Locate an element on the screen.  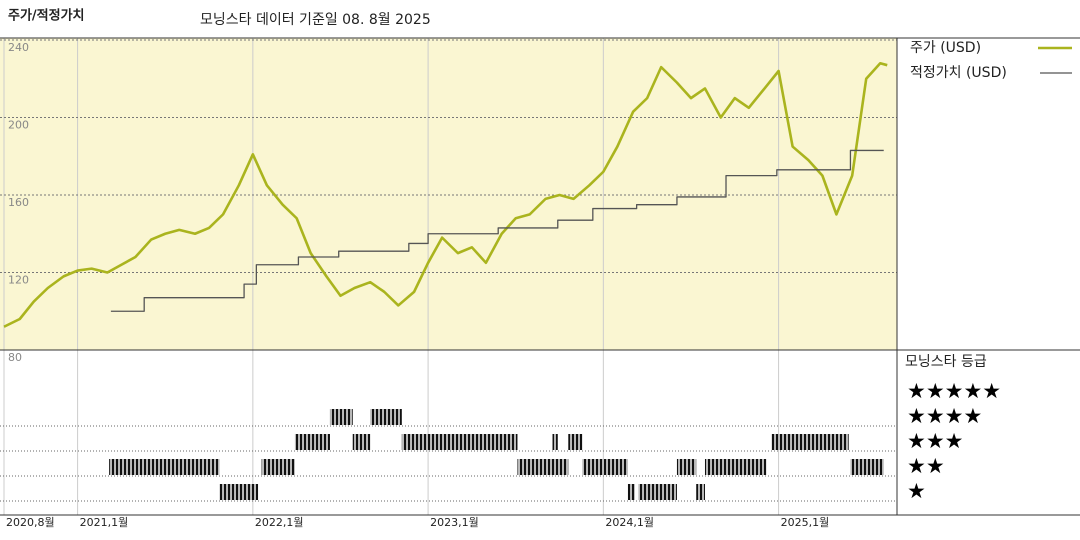
x-tick-label: 2020,8월 is located at coordinates (30, 522).